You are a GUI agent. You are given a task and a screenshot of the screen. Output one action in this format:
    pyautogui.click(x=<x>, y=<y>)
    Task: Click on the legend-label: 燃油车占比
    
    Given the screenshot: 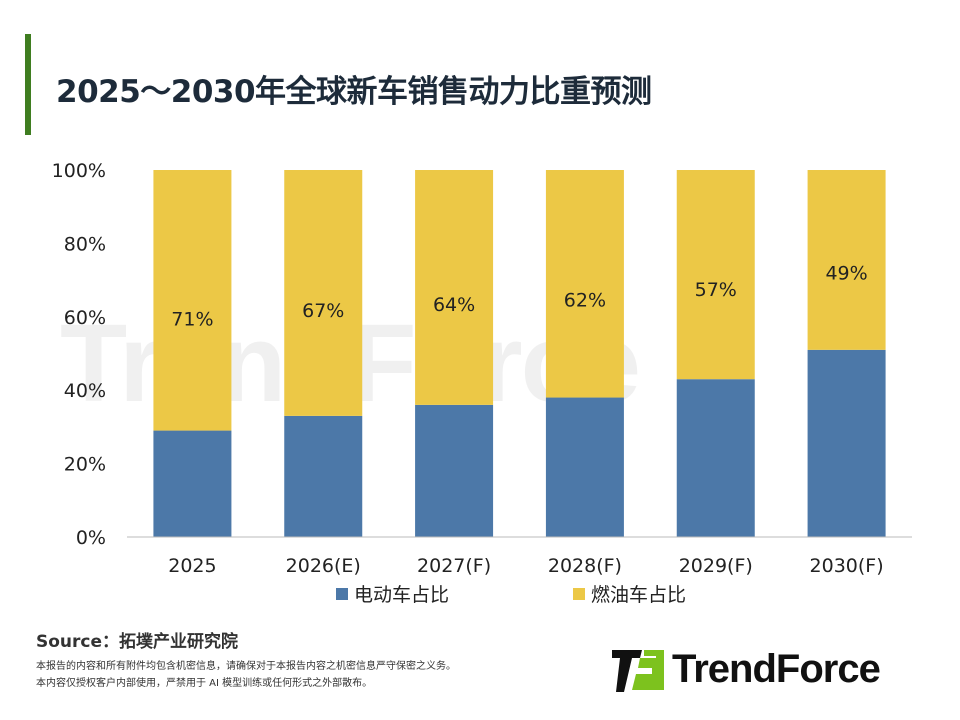 What is the action you would take?
    pyautogui.click(x=639, y=595)
    